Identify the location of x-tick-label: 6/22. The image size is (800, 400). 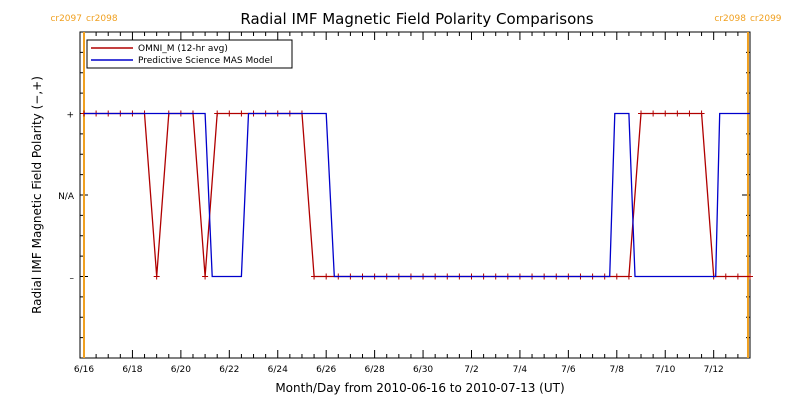
(229, 370).